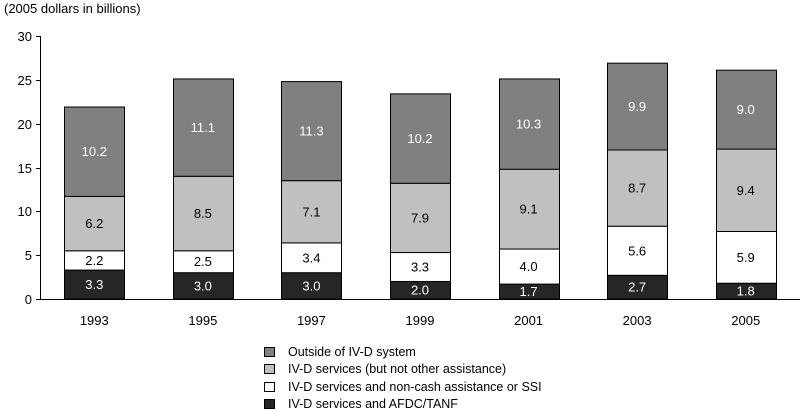  Describe the element at coordinates (25, 124) in the screenshot. I see `y-tick-label: 20` at that location.